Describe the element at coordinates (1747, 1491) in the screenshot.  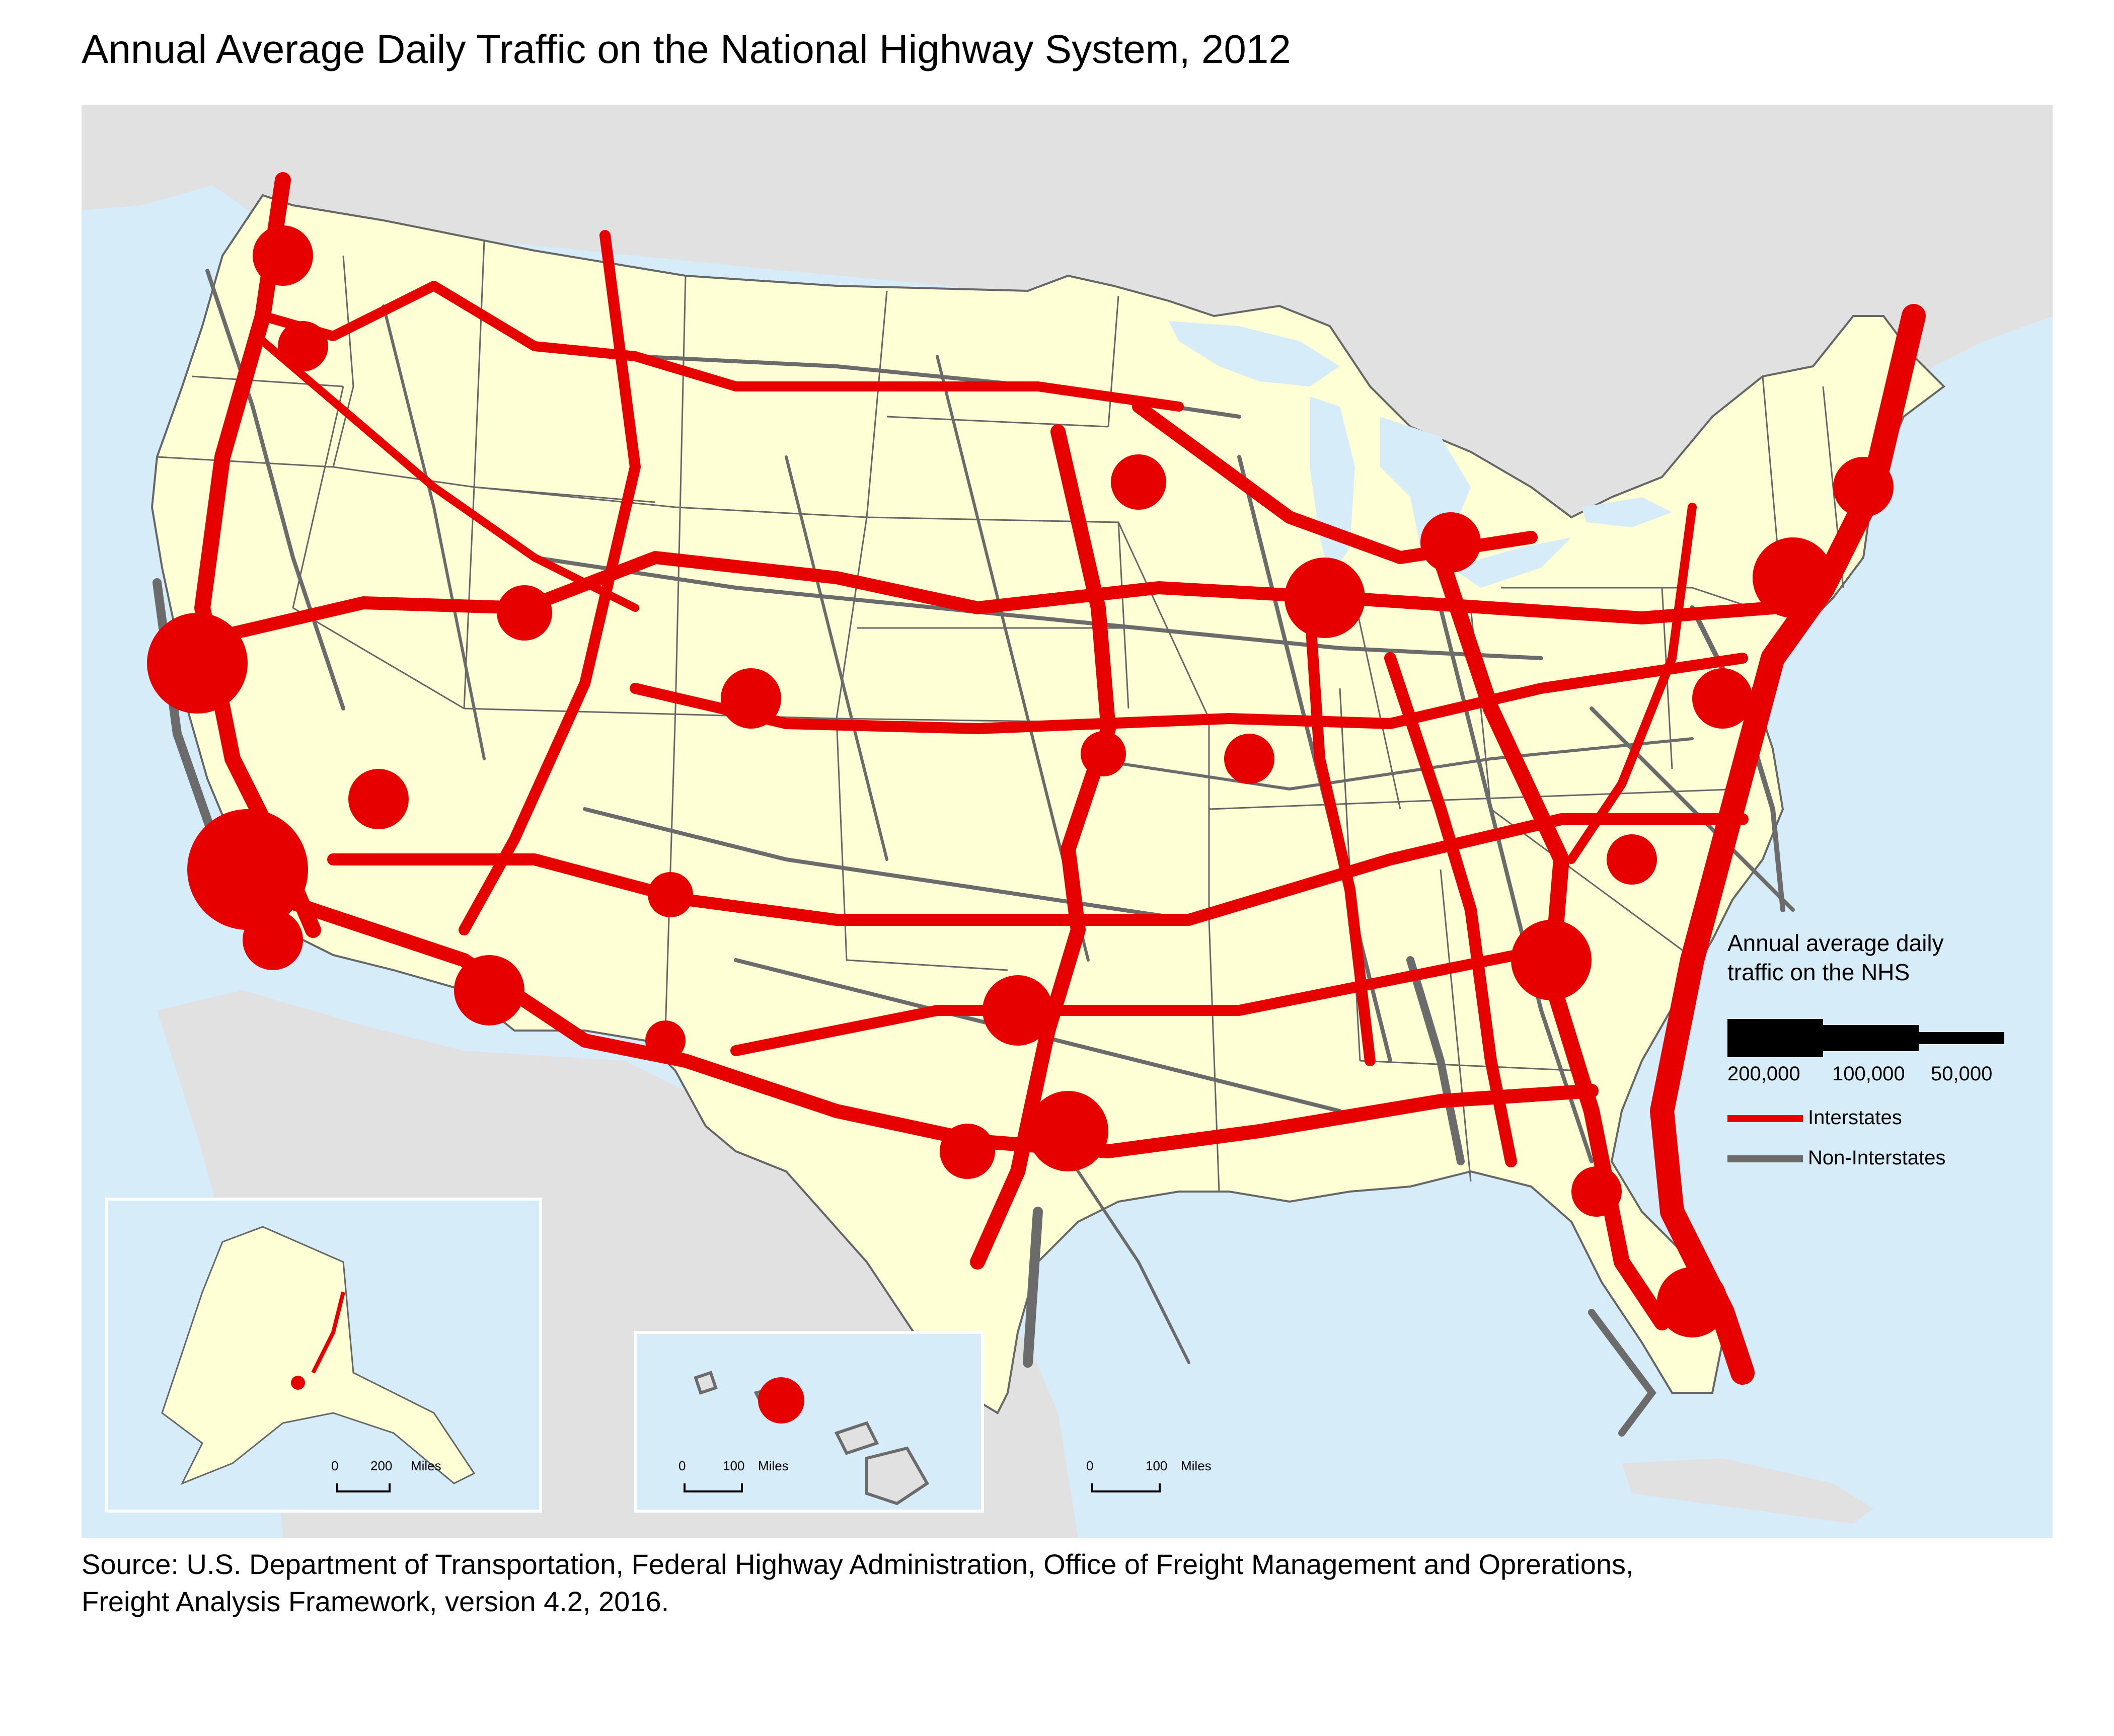
I see `cuba-land` at that location.